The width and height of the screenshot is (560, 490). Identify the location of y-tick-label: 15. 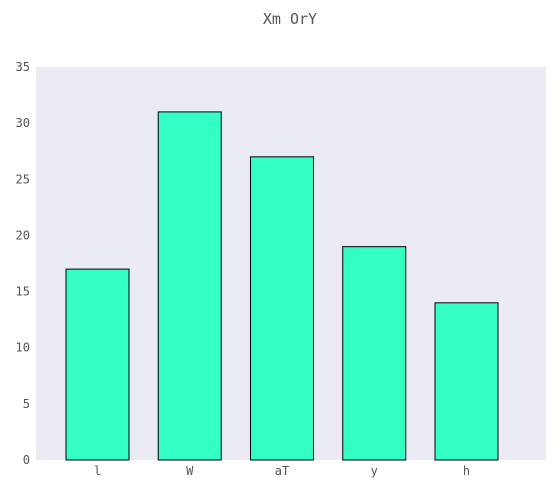
(23, 292).